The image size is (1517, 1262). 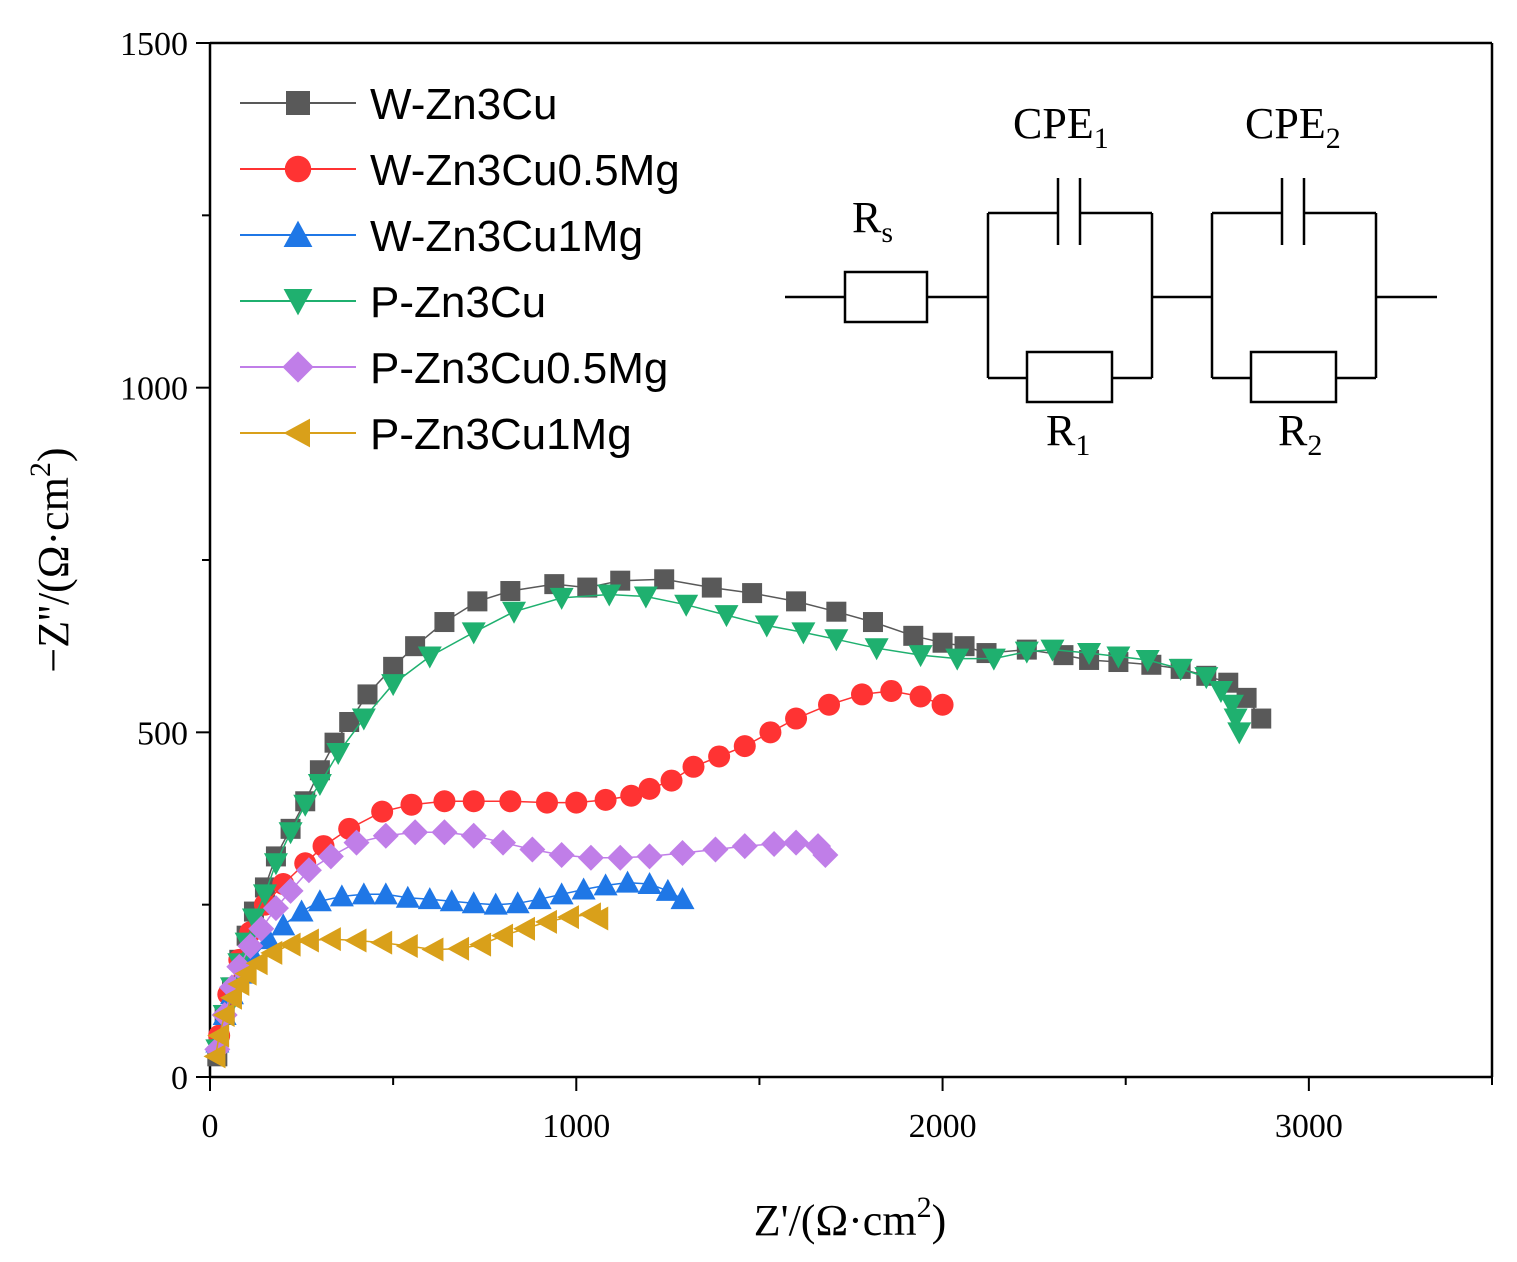 What do you see at coordinates (943, 1126) in the screenshot?
I see `x-tick-label-2: 2000` at bounding box center [943, 1126].